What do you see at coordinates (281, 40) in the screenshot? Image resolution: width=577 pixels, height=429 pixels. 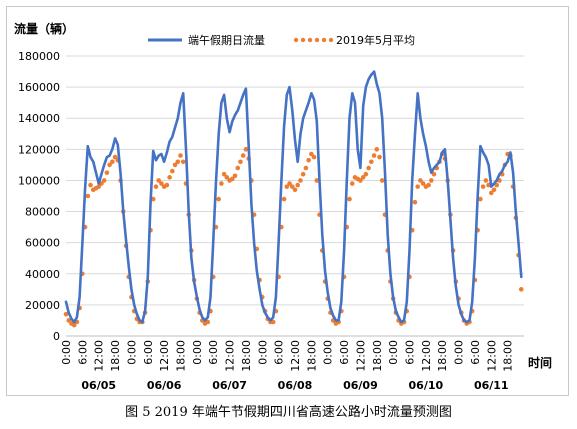 I see `legend: 端午假期日流量 2019年5月平均` at bounding box center [281, 40].